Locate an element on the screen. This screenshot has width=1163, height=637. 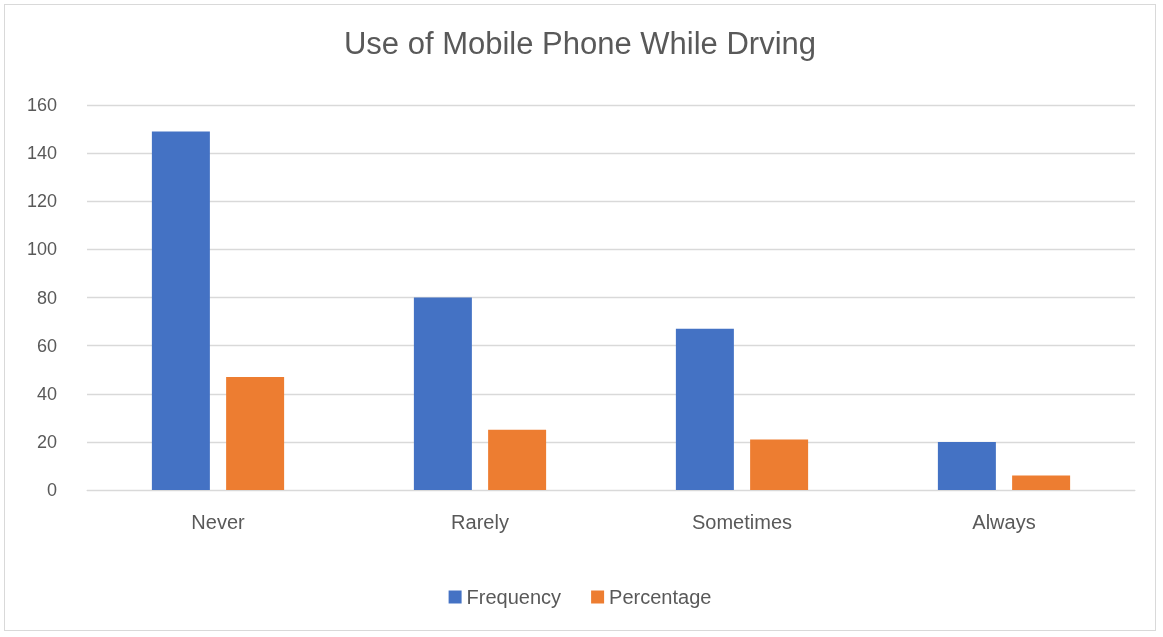
y-tick-label: 0 is located at coordinates (51, 490).